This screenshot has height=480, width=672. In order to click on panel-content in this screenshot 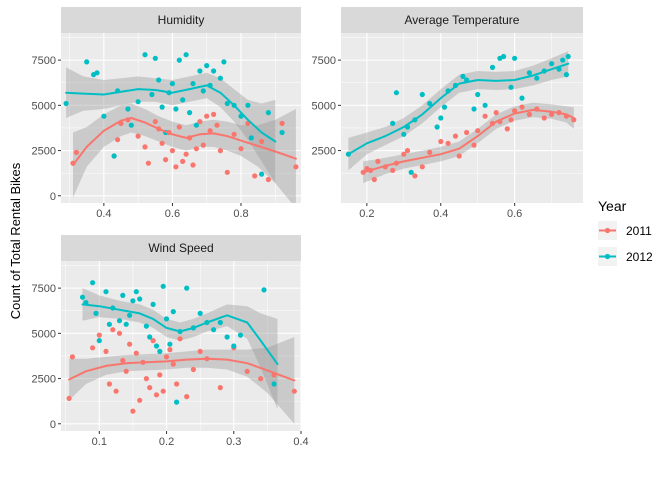, I will do `click(461, 117)`.